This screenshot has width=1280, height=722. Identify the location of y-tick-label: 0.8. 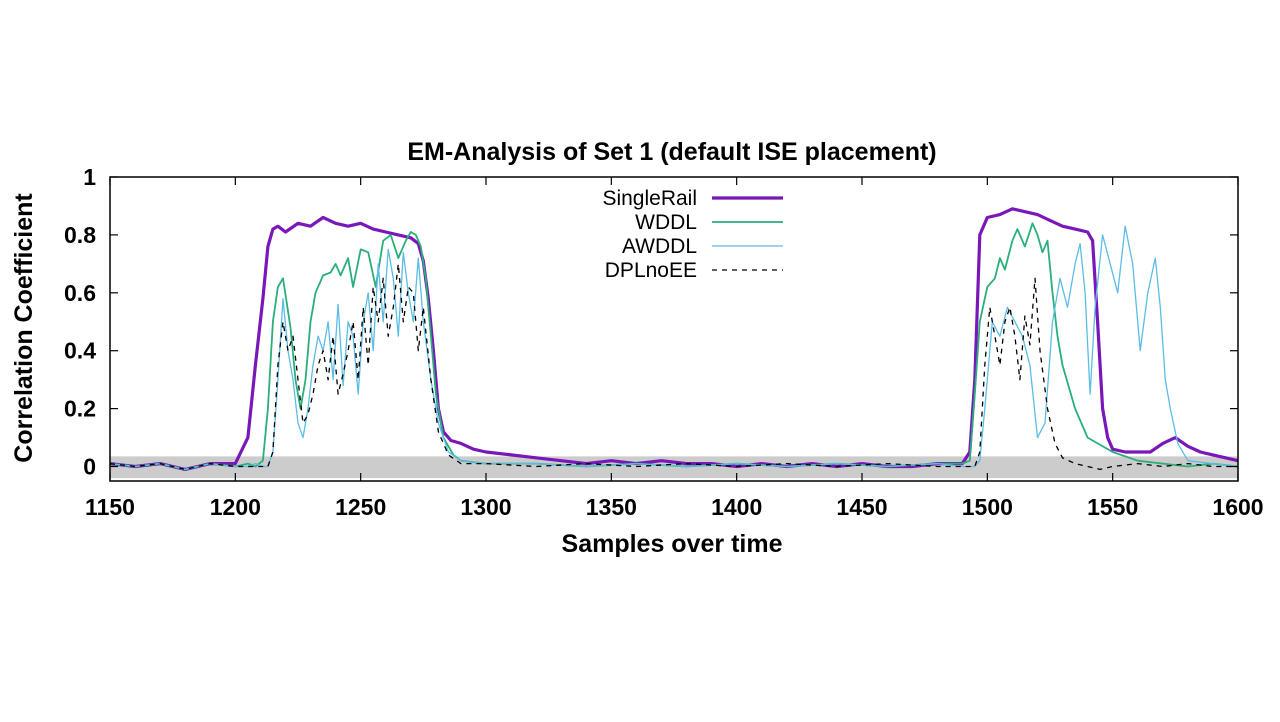
(80, 235).